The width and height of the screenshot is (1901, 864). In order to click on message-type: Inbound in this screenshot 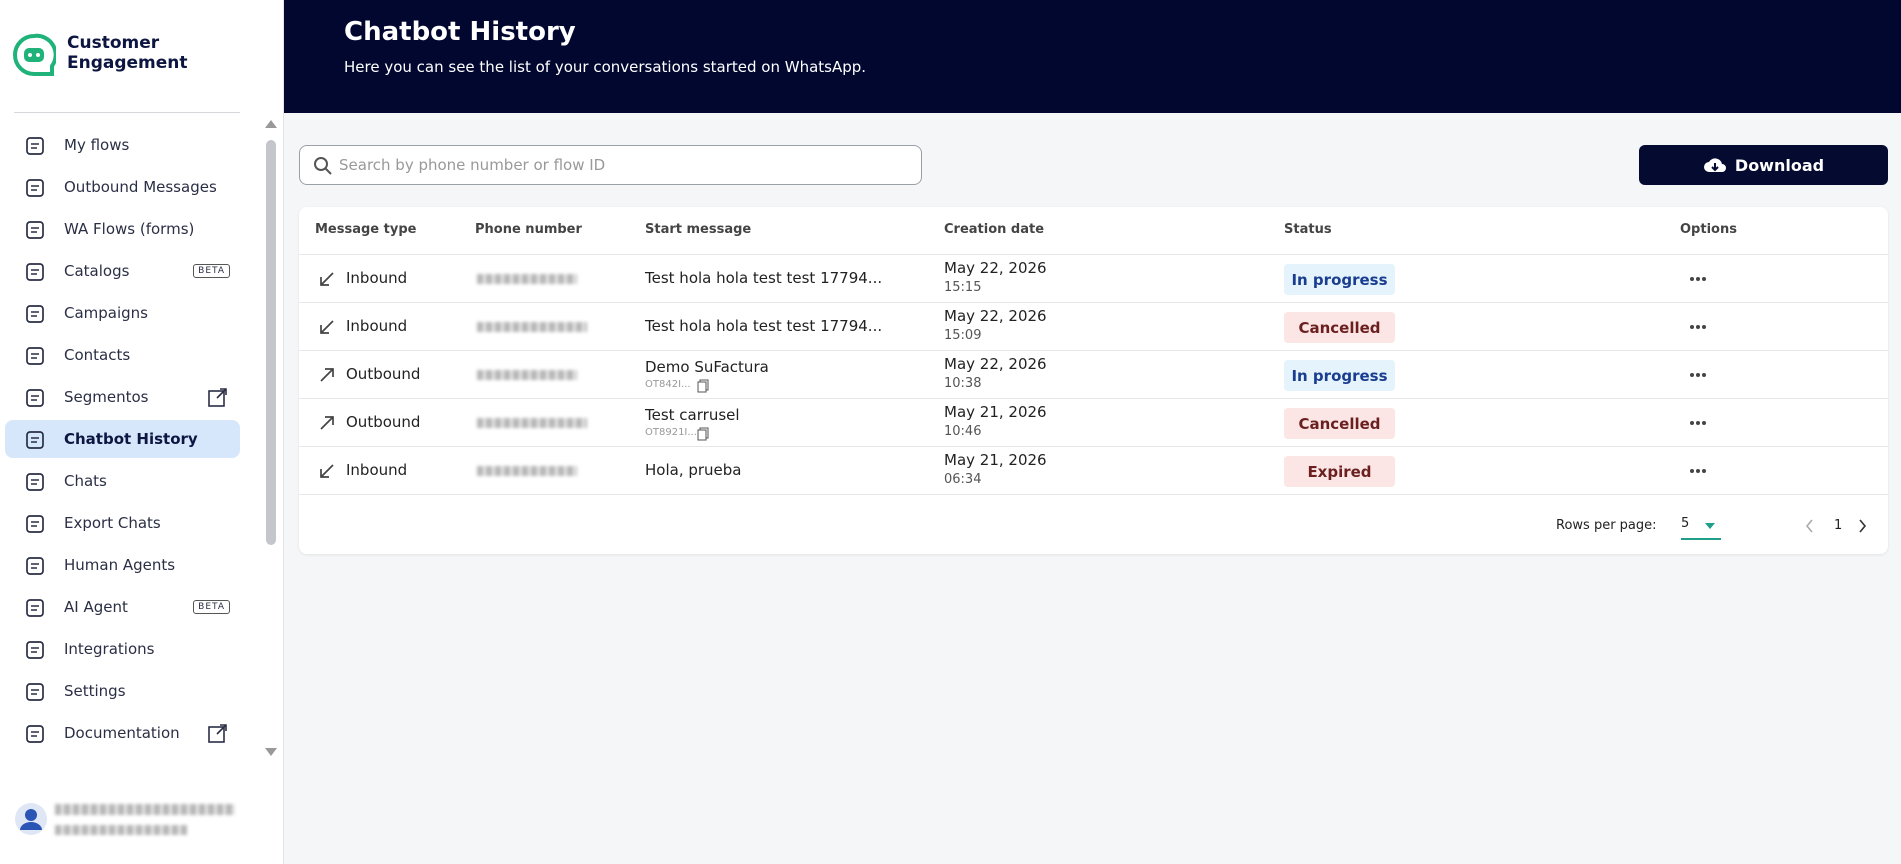, I will do `click(377, 278)`.